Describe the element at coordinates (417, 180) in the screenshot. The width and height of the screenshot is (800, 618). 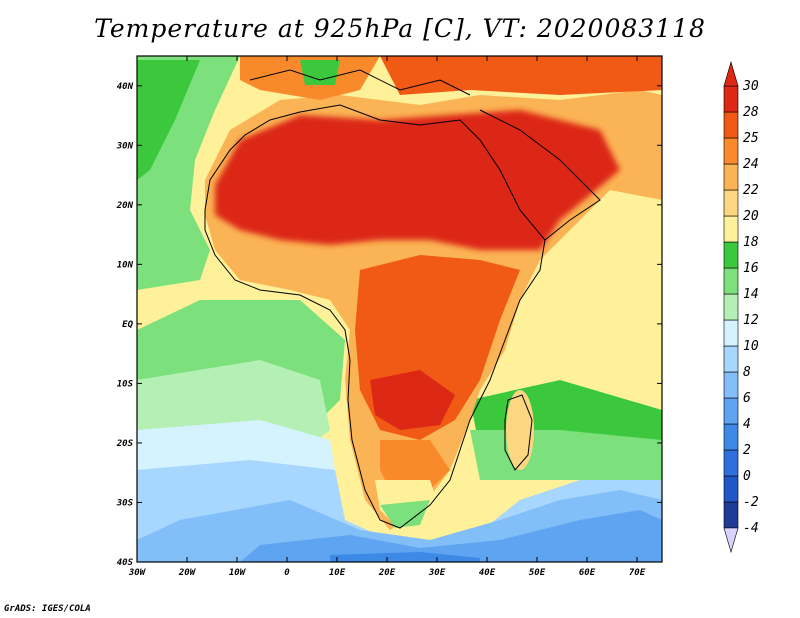
I see `sahara-hot` at that location.